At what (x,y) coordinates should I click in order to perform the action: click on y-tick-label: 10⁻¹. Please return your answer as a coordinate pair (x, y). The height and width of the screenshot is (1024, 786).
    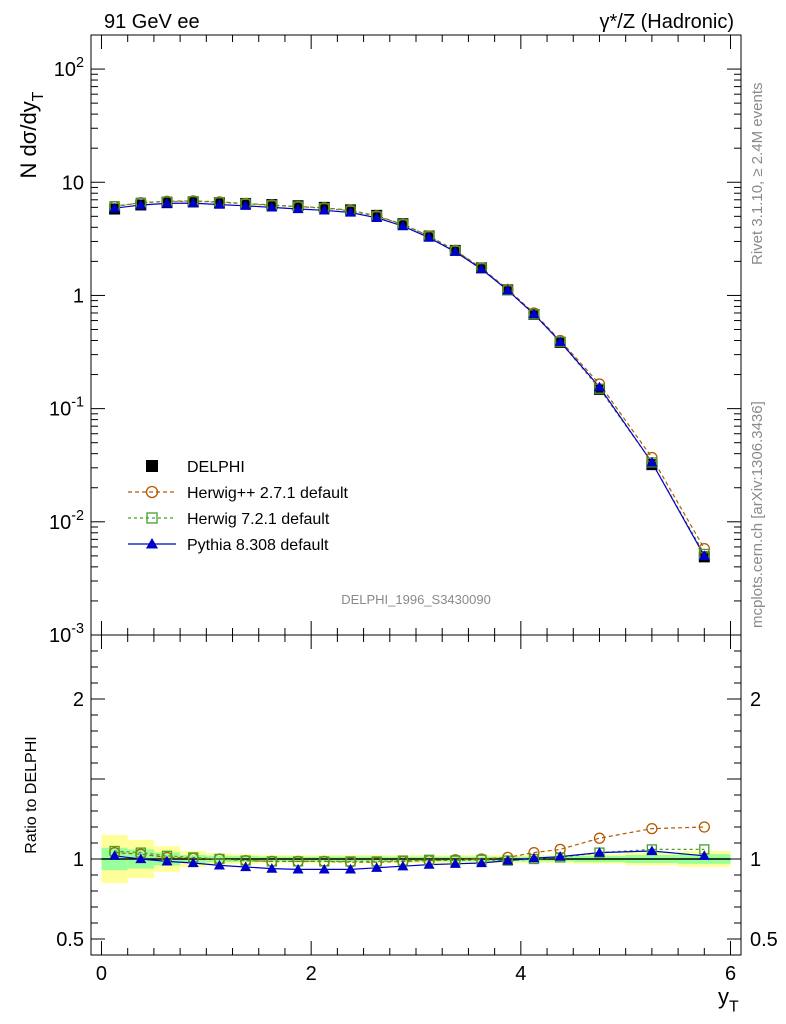
    Looking at the image, I should click on (66, 408).